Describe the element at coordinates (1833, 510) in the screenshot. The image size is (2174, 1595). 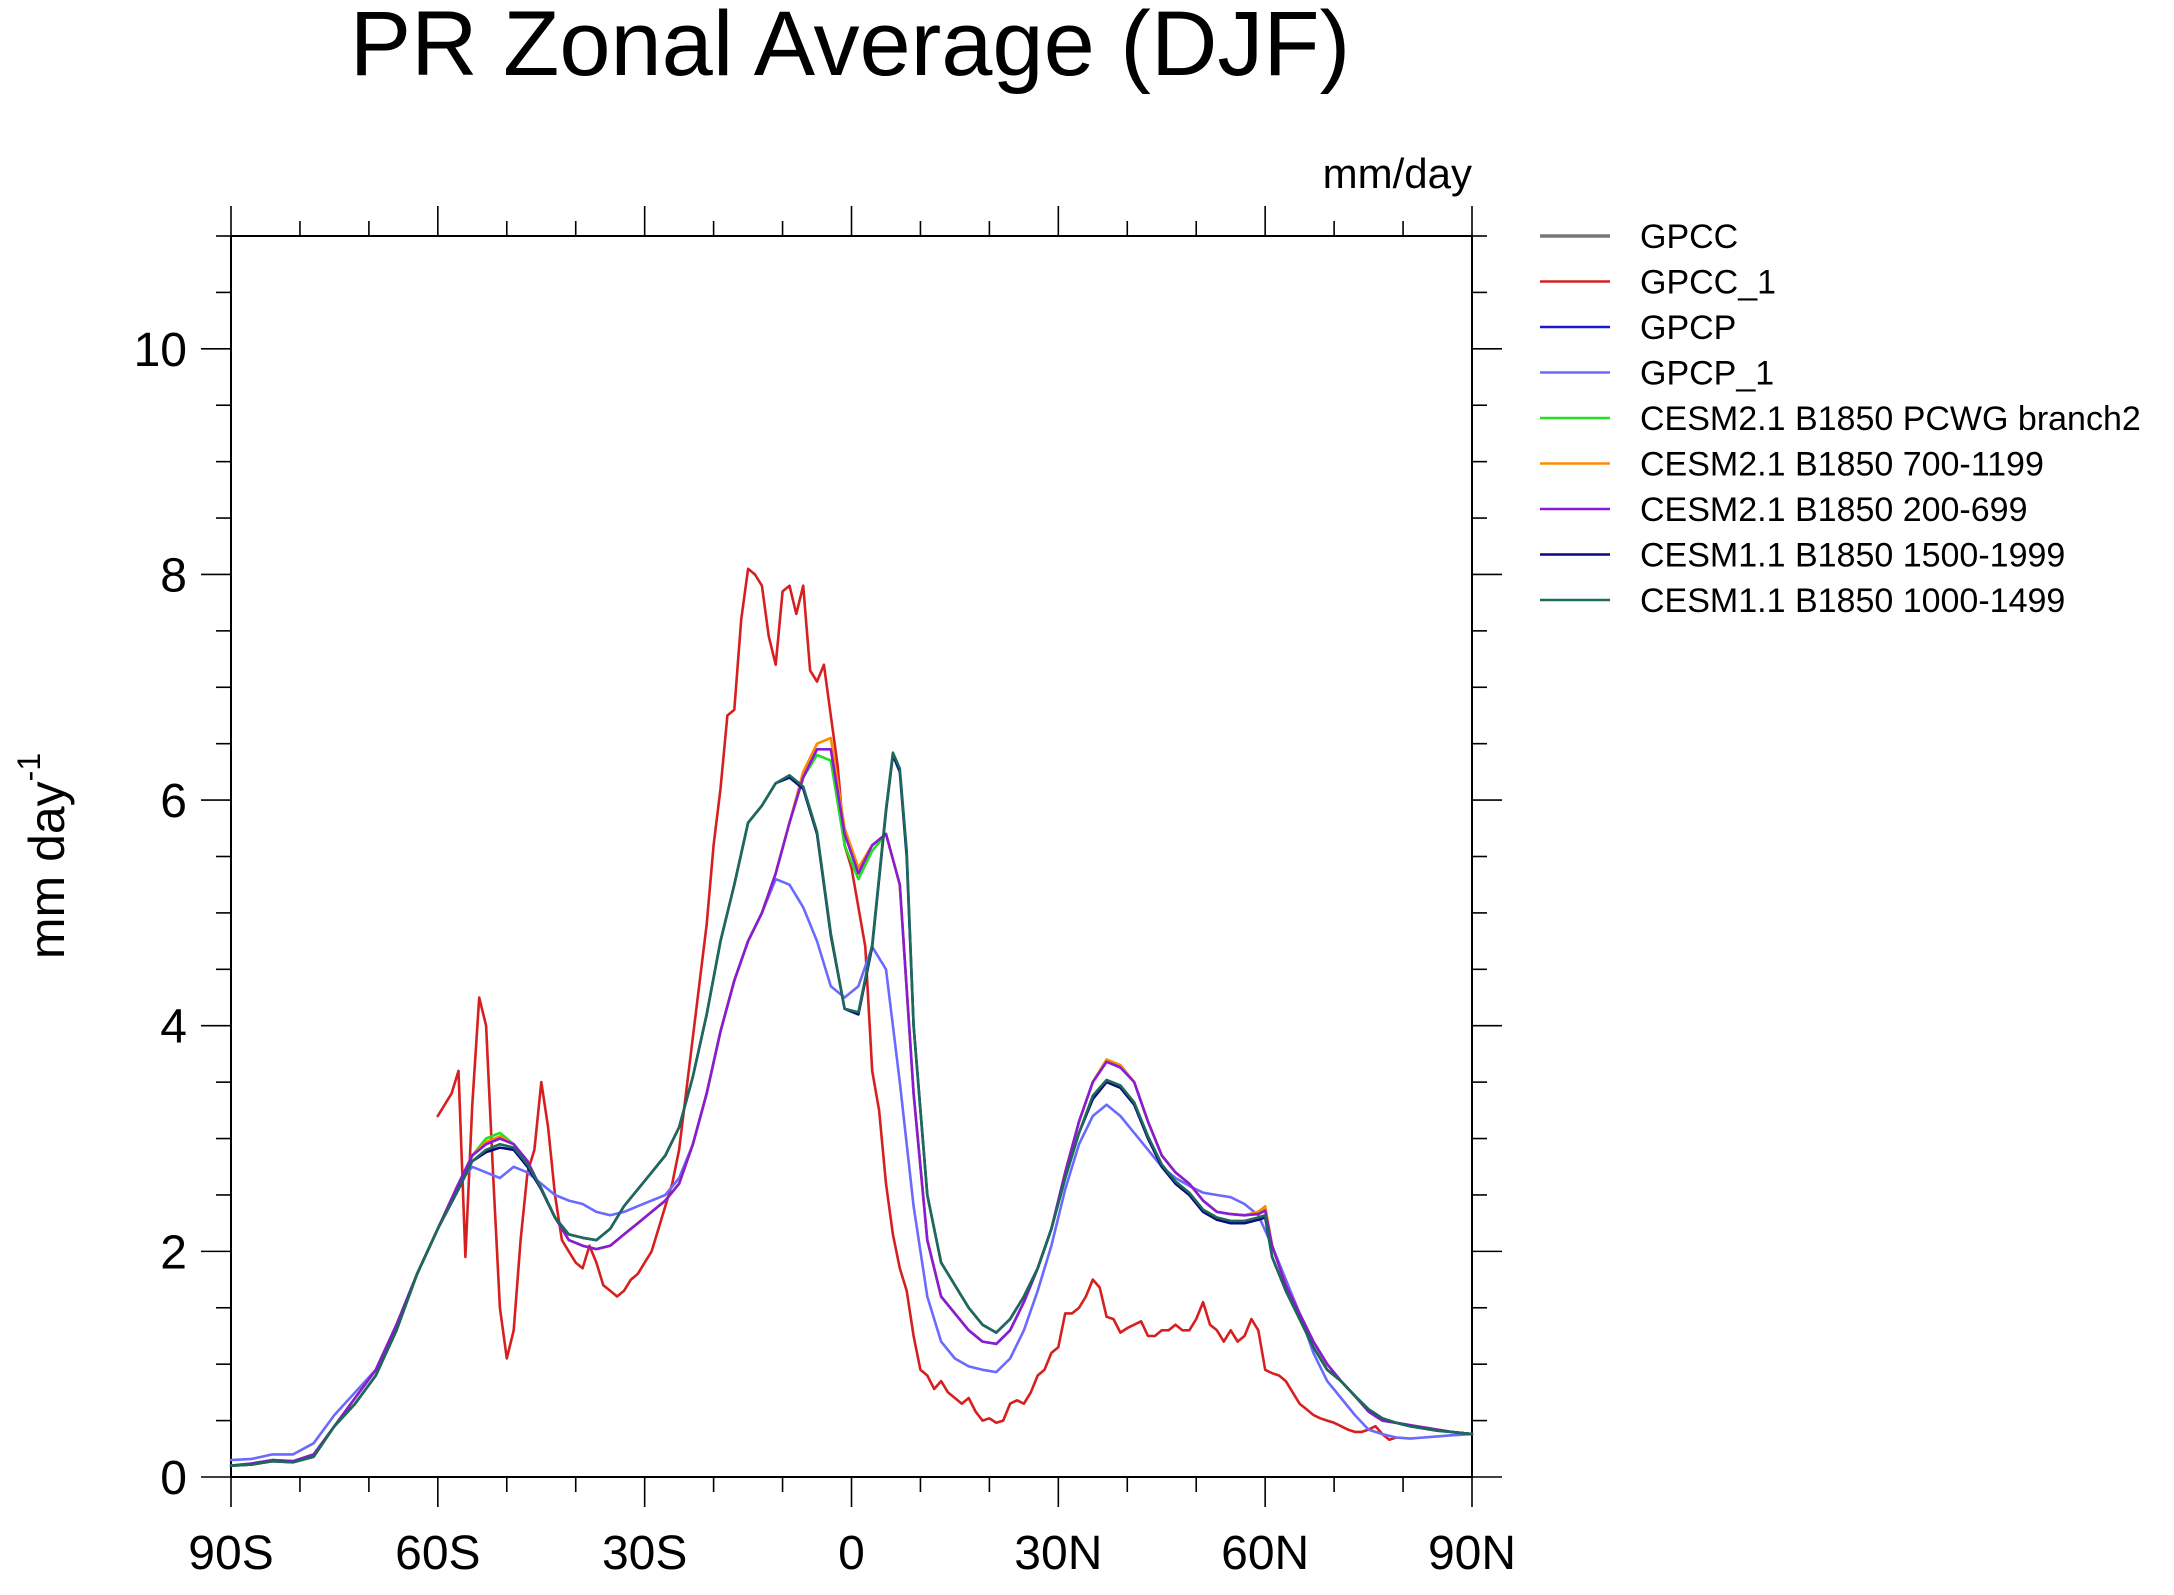
I see `legend-label: CESM2.1 B1850 200-699` at that location.